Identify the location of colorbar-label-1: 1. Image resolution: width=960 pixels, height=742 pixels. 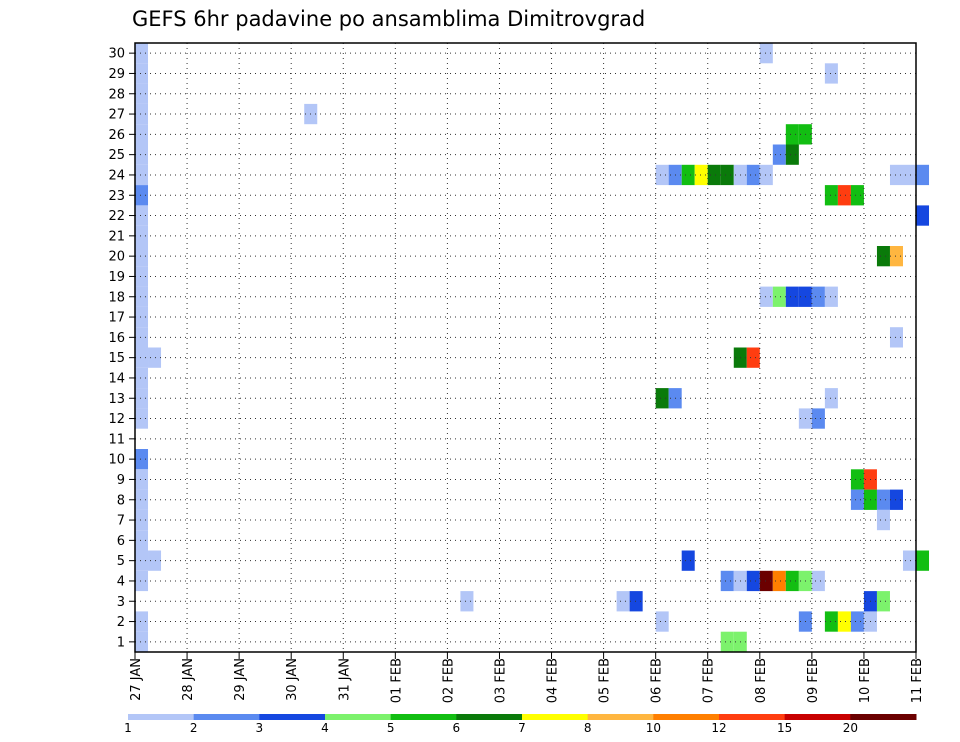
(128, 728).